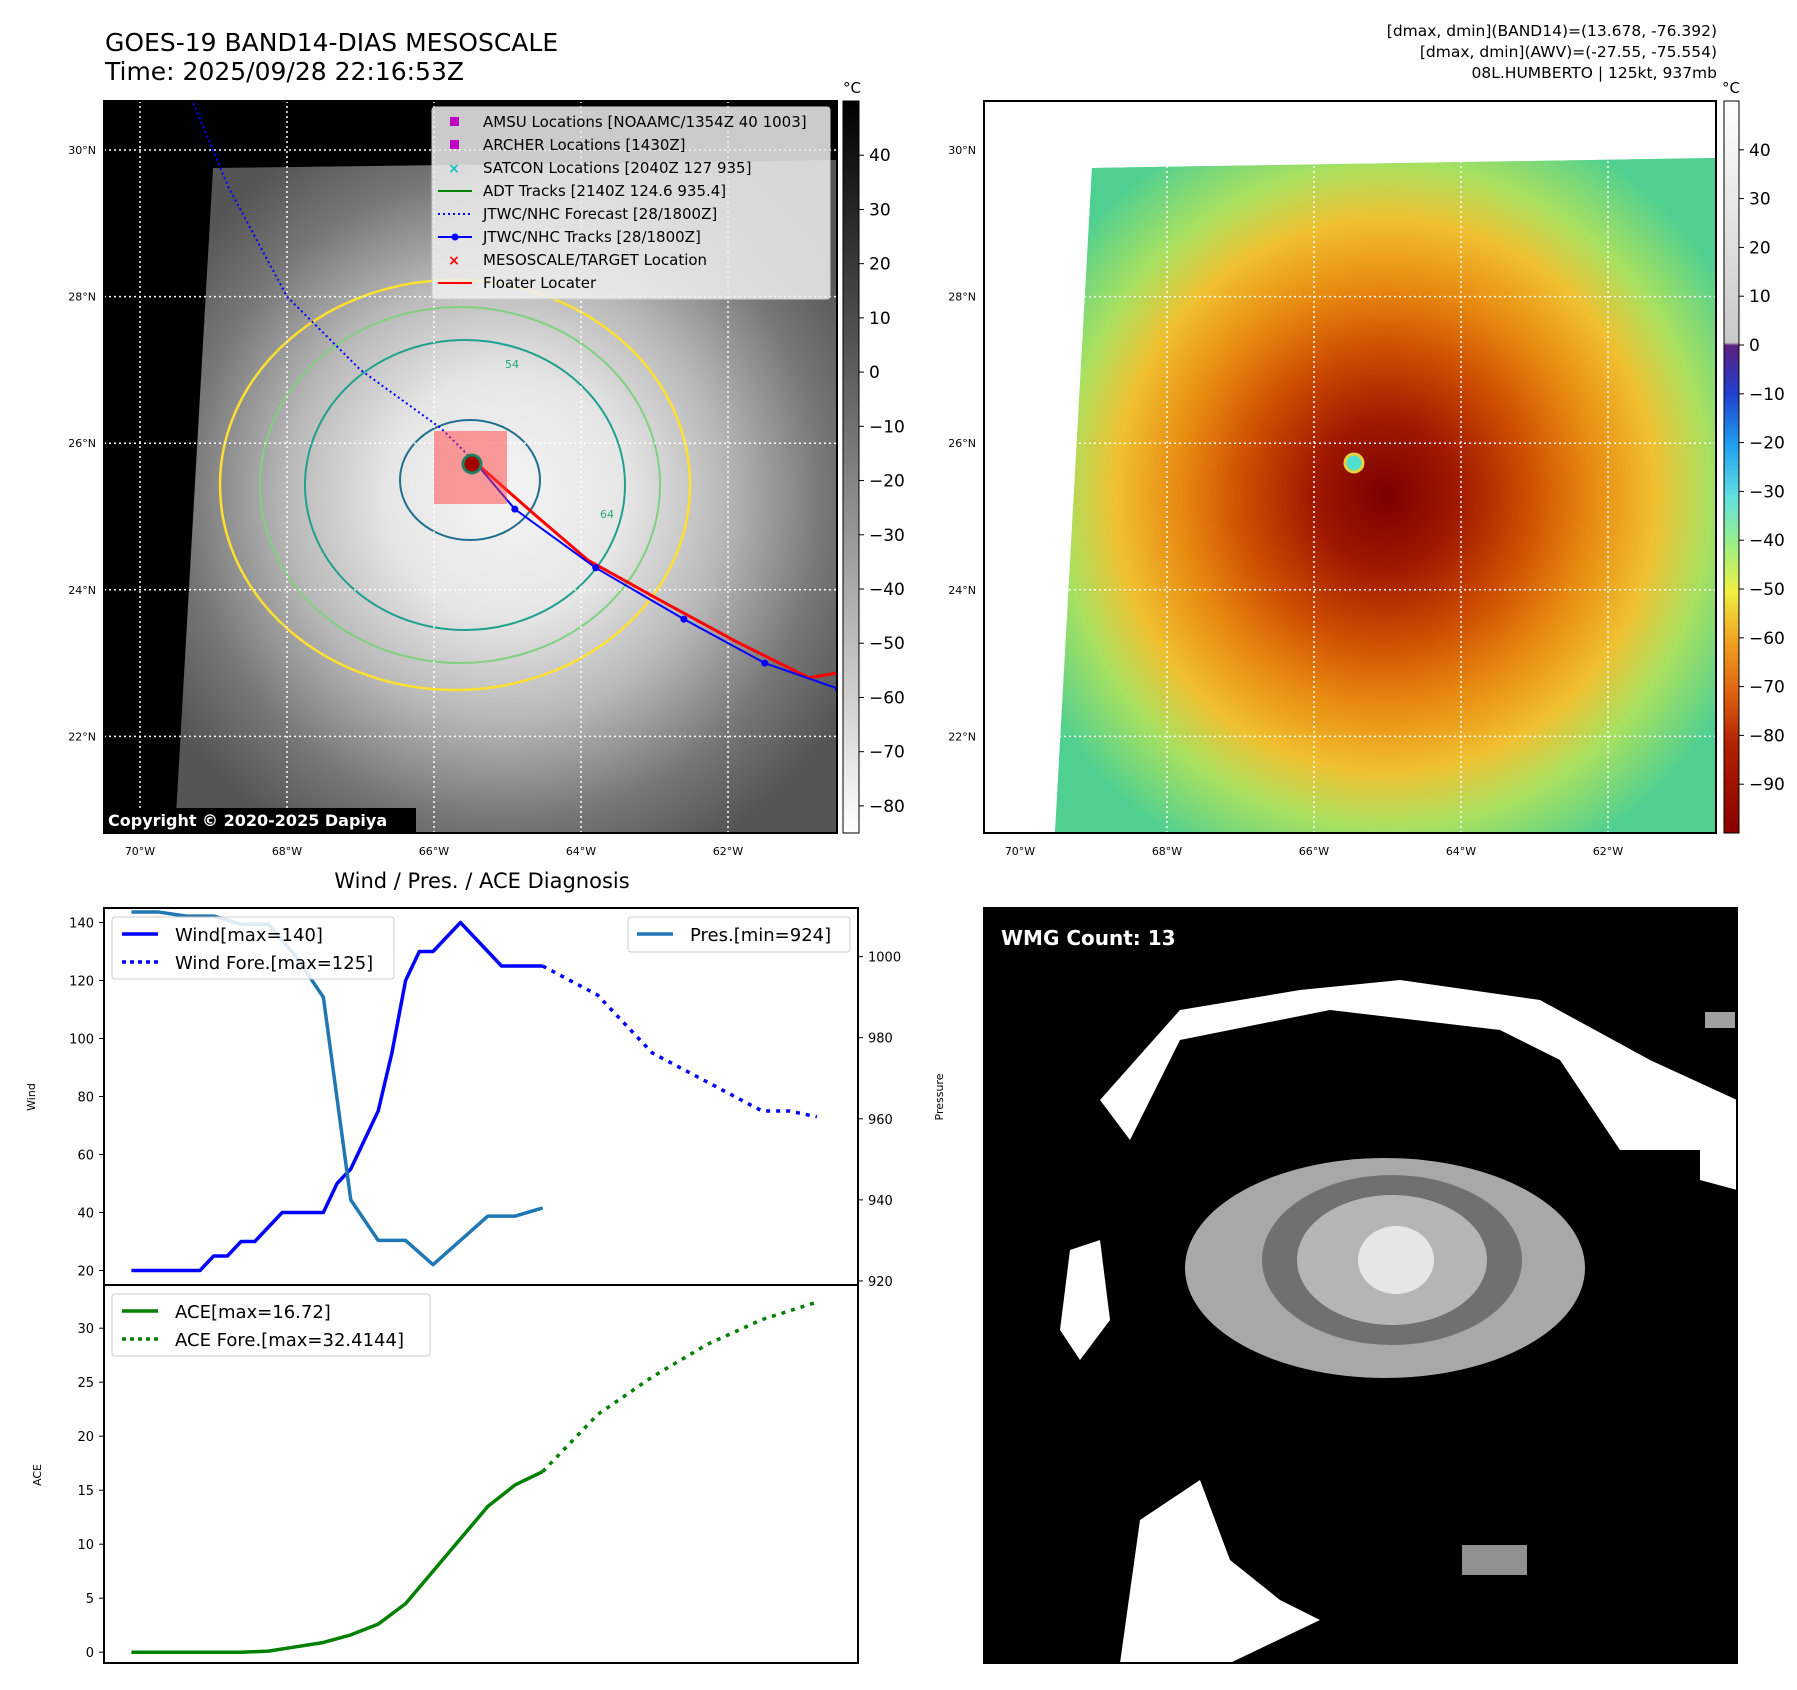 Image resolution: width=1797 pixels, height=1690 pixels. Describe the element at coordinates (247, 820) in the screenshot. I see `copyright-text: Copyright © 2020-2025 Dapiya` at that location.